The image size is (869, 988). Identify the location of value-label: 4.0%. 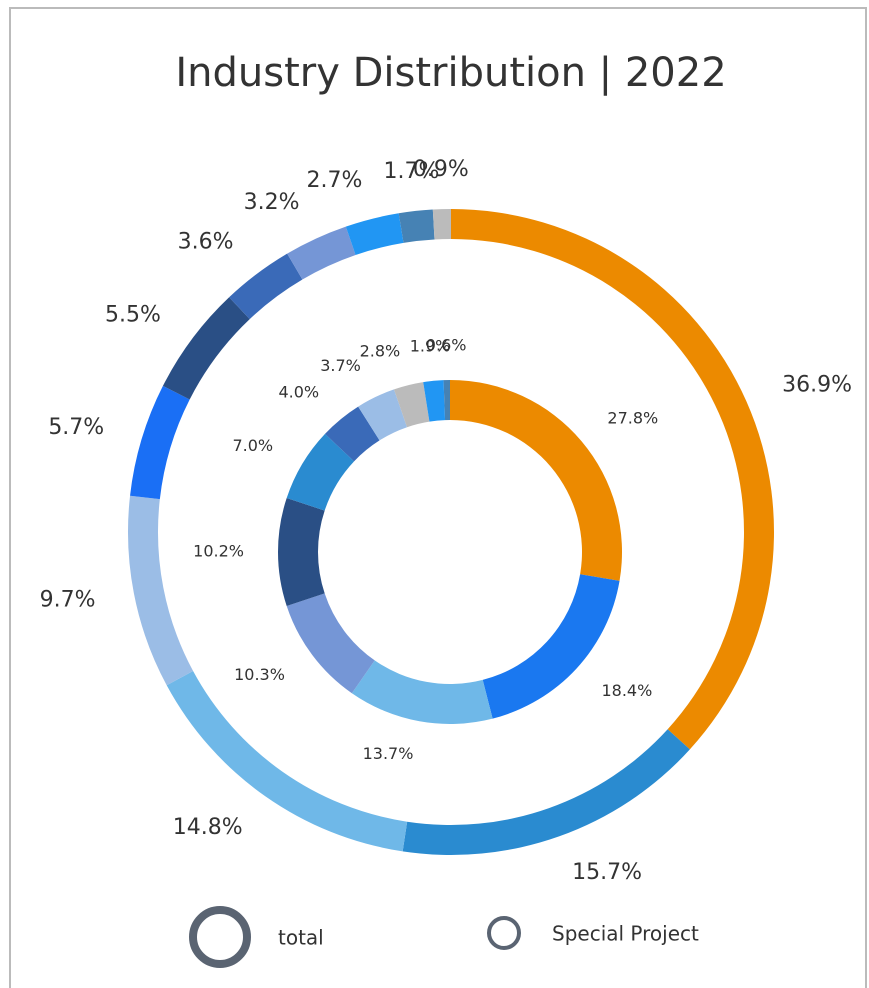
(298, 391).